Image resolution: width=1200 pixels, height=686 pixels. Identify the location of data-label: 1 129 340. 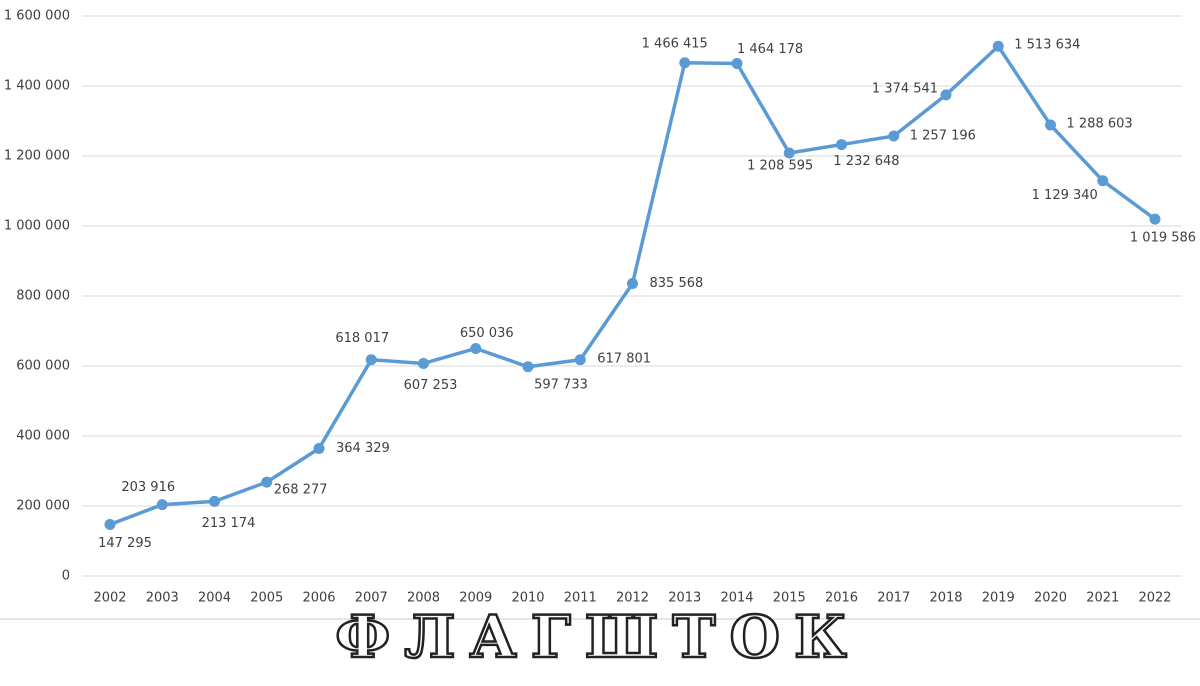
(1065, 195).